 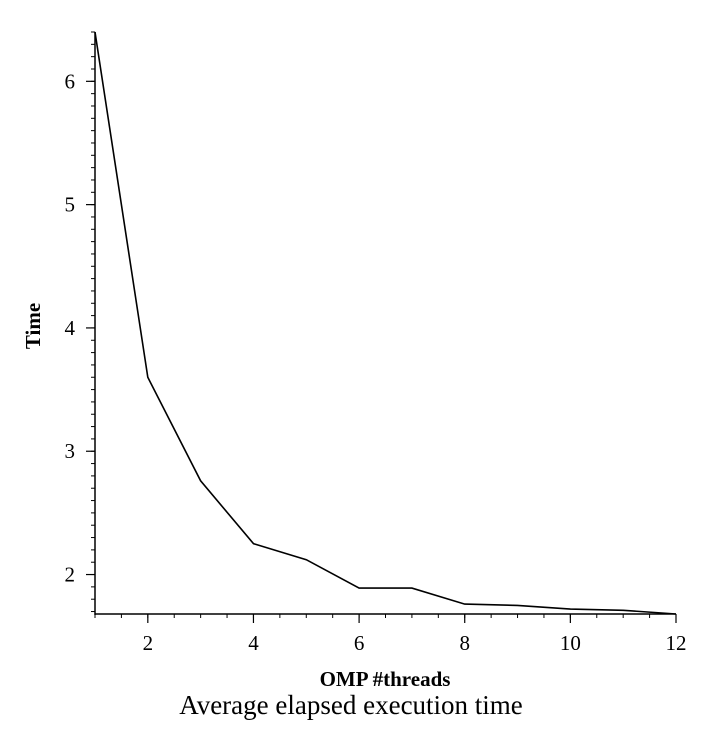 I want to click on y-tick-label: 6, so click(x=70, y=81).